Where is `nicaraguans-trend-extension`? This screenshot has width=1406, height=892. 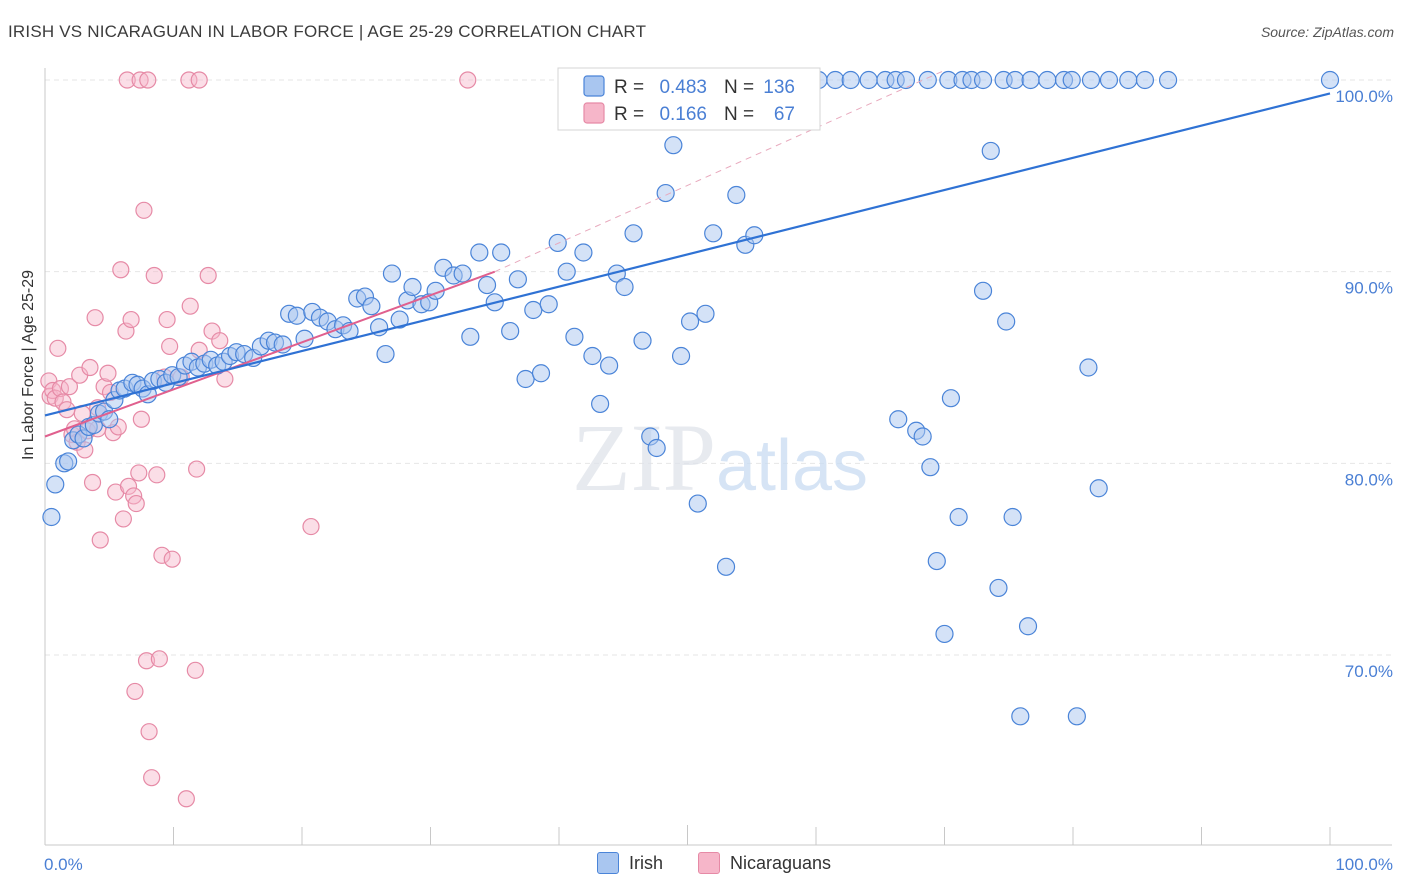 nicaraguans-trend-extension is located at coordinates (719, 171).